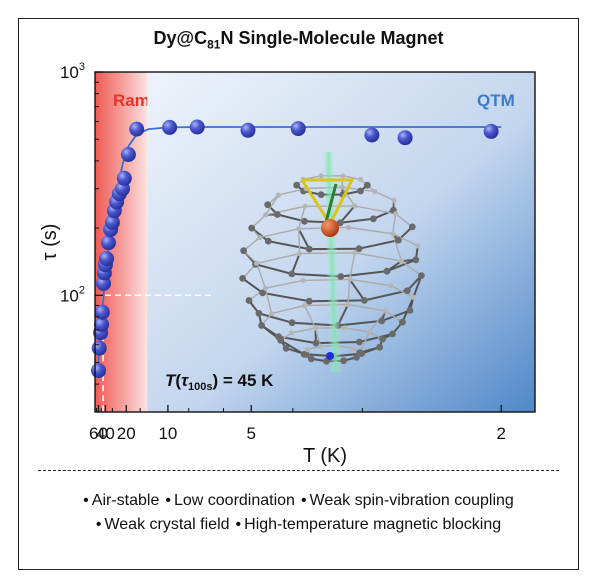 The image size is (597, 588). Describe the element at coordinates (167, 433) in the screenshot. I see `x-tick-label: 10` at that location.